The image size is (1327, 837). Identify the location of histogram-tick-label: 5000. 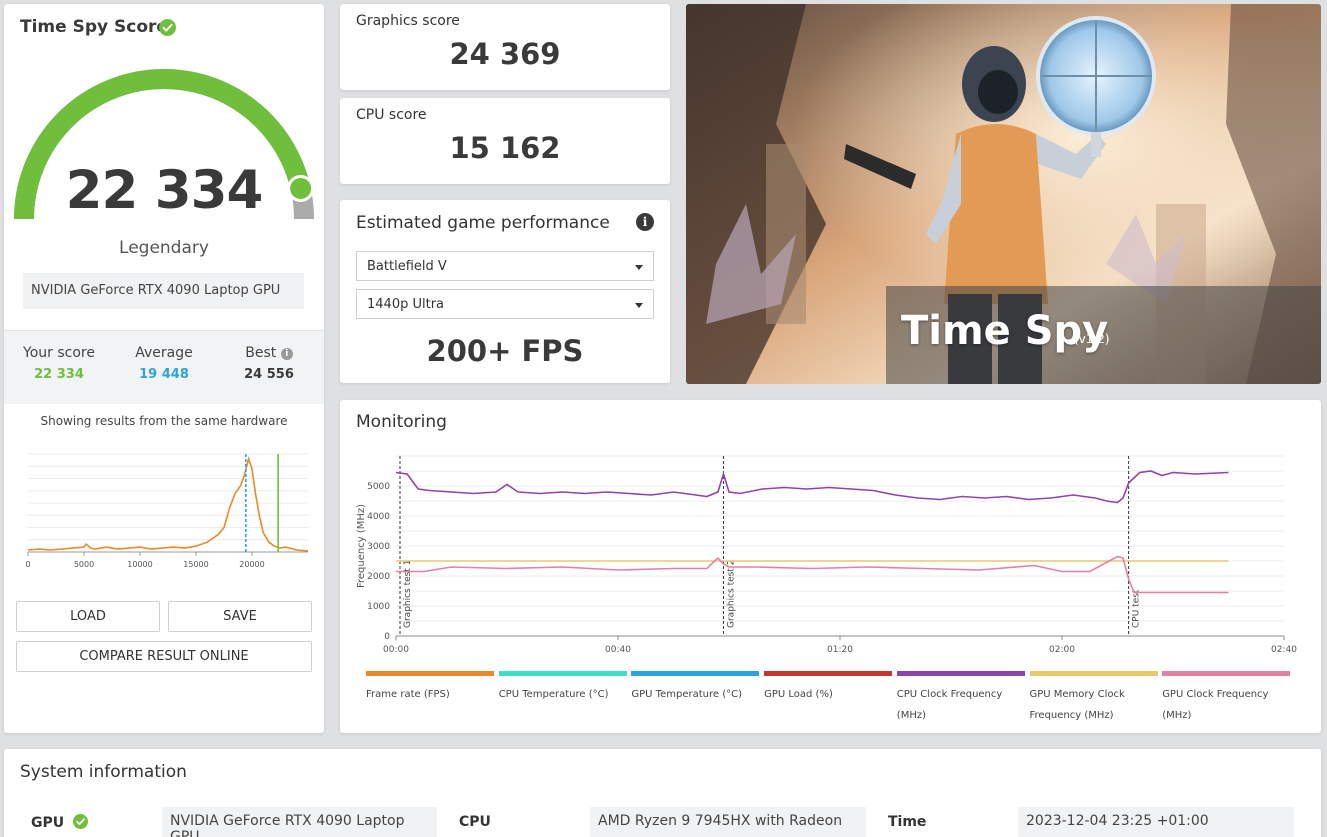
(84, 564).